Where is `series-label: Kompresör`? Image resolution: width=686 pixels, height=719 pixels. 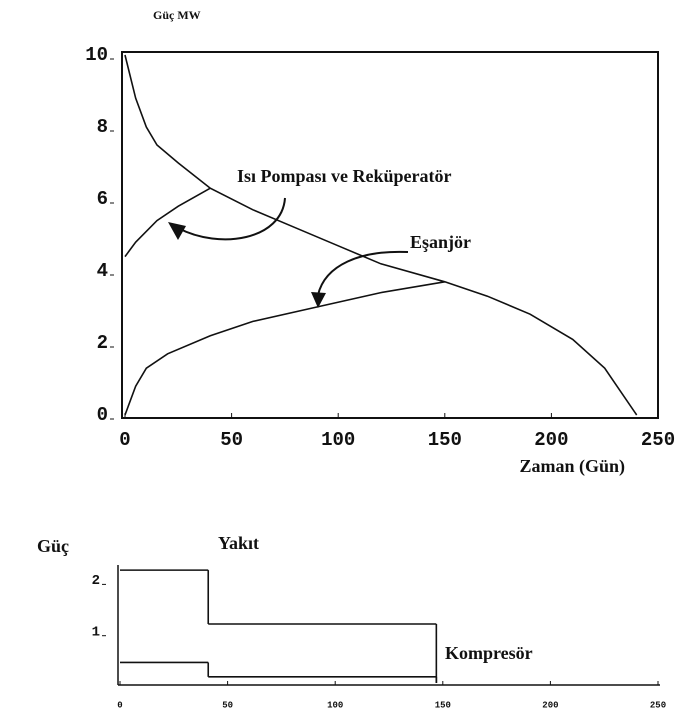
series-label: Kompresör is located at coordinates (489, 653).